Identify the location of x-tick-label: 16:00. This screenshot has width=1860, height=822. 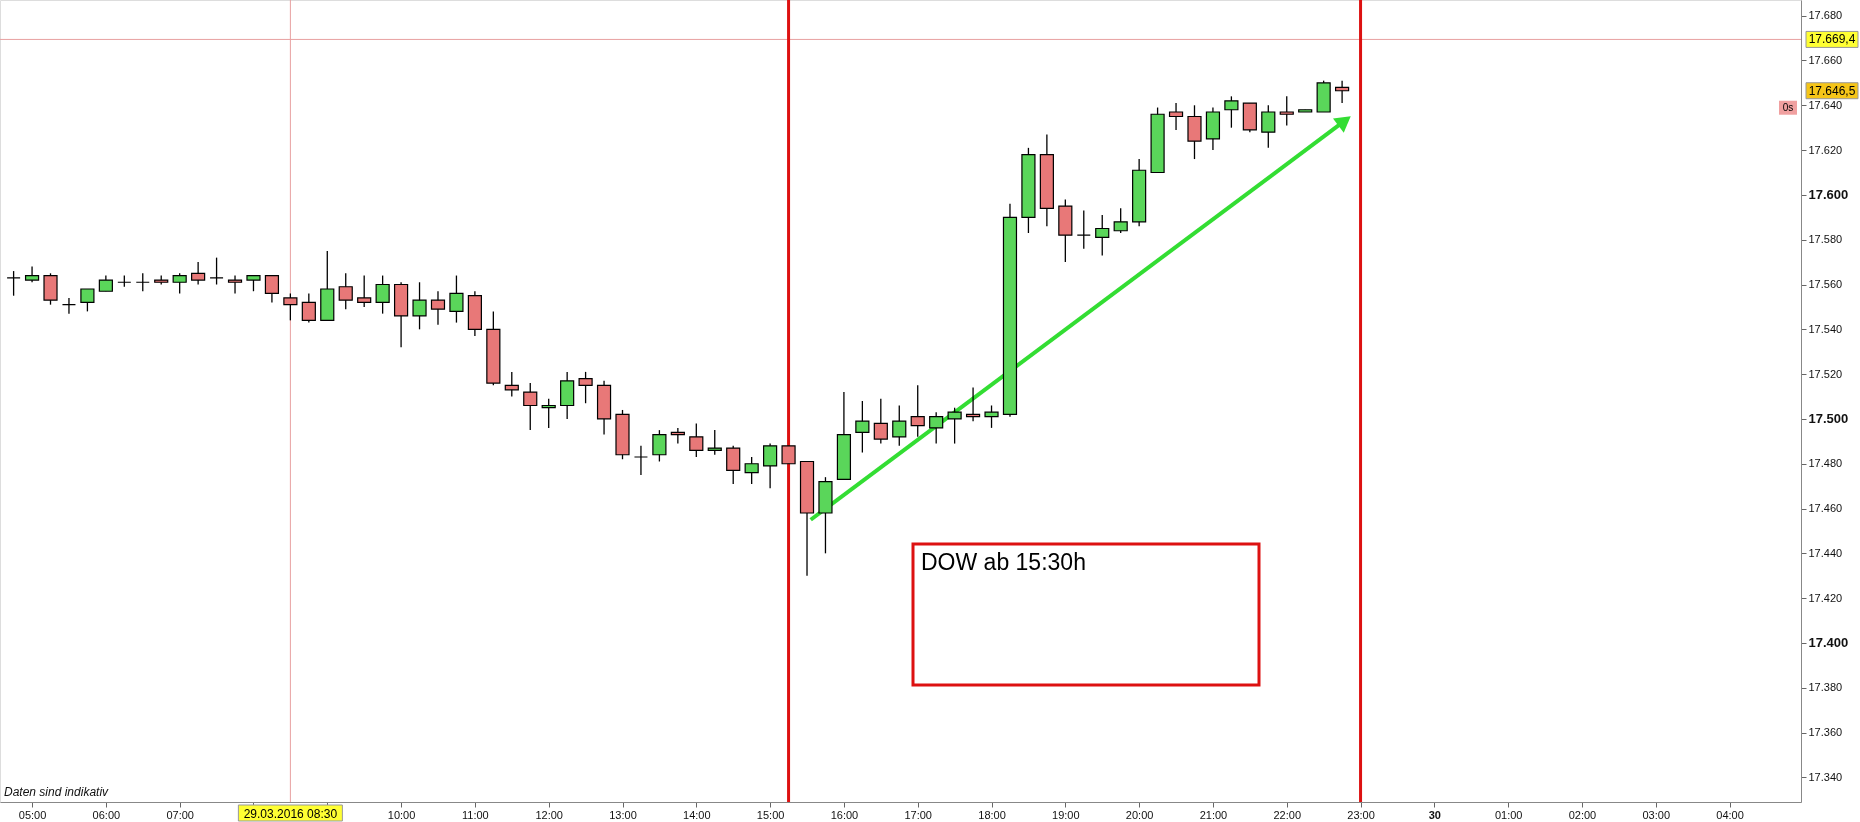
(844, 814).